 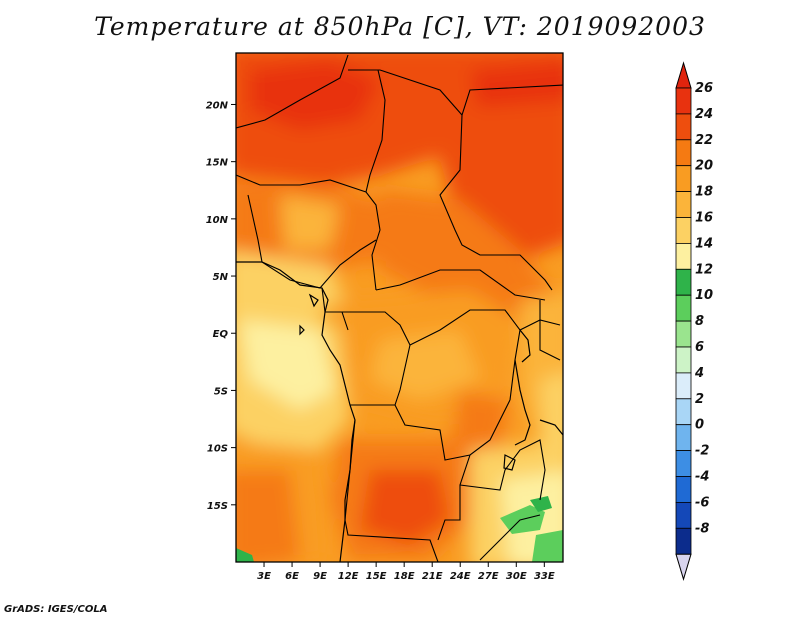 I want to click on lat-tick-label: 15S, so click(x=217, y=506).